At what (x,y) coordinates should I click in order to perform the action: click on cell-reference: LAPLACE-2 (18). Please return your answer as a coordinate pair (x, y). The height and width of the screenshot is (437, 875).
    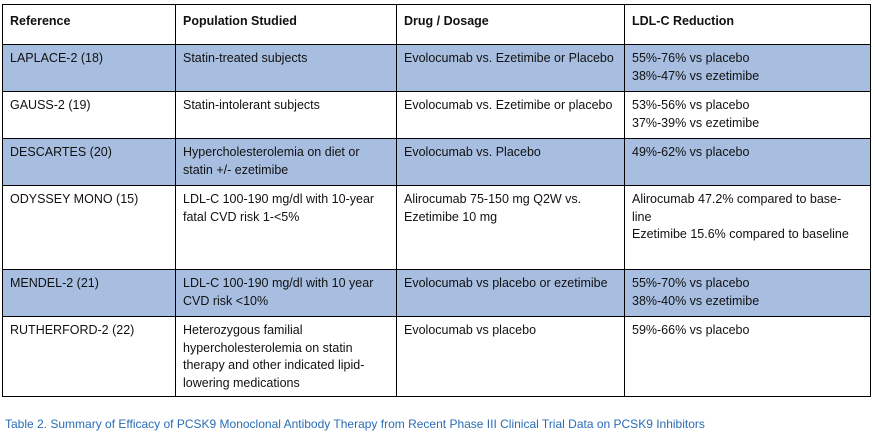
    Looking at the image, I should click on (89, 68).